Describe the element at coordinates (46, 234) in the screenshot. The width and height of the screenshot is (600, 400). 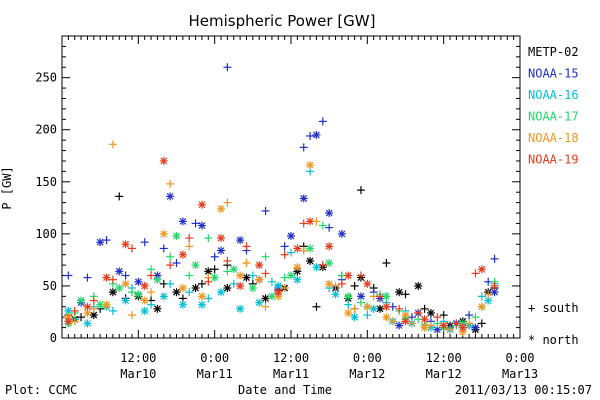
I see `y-tick-label: 100` at that location.